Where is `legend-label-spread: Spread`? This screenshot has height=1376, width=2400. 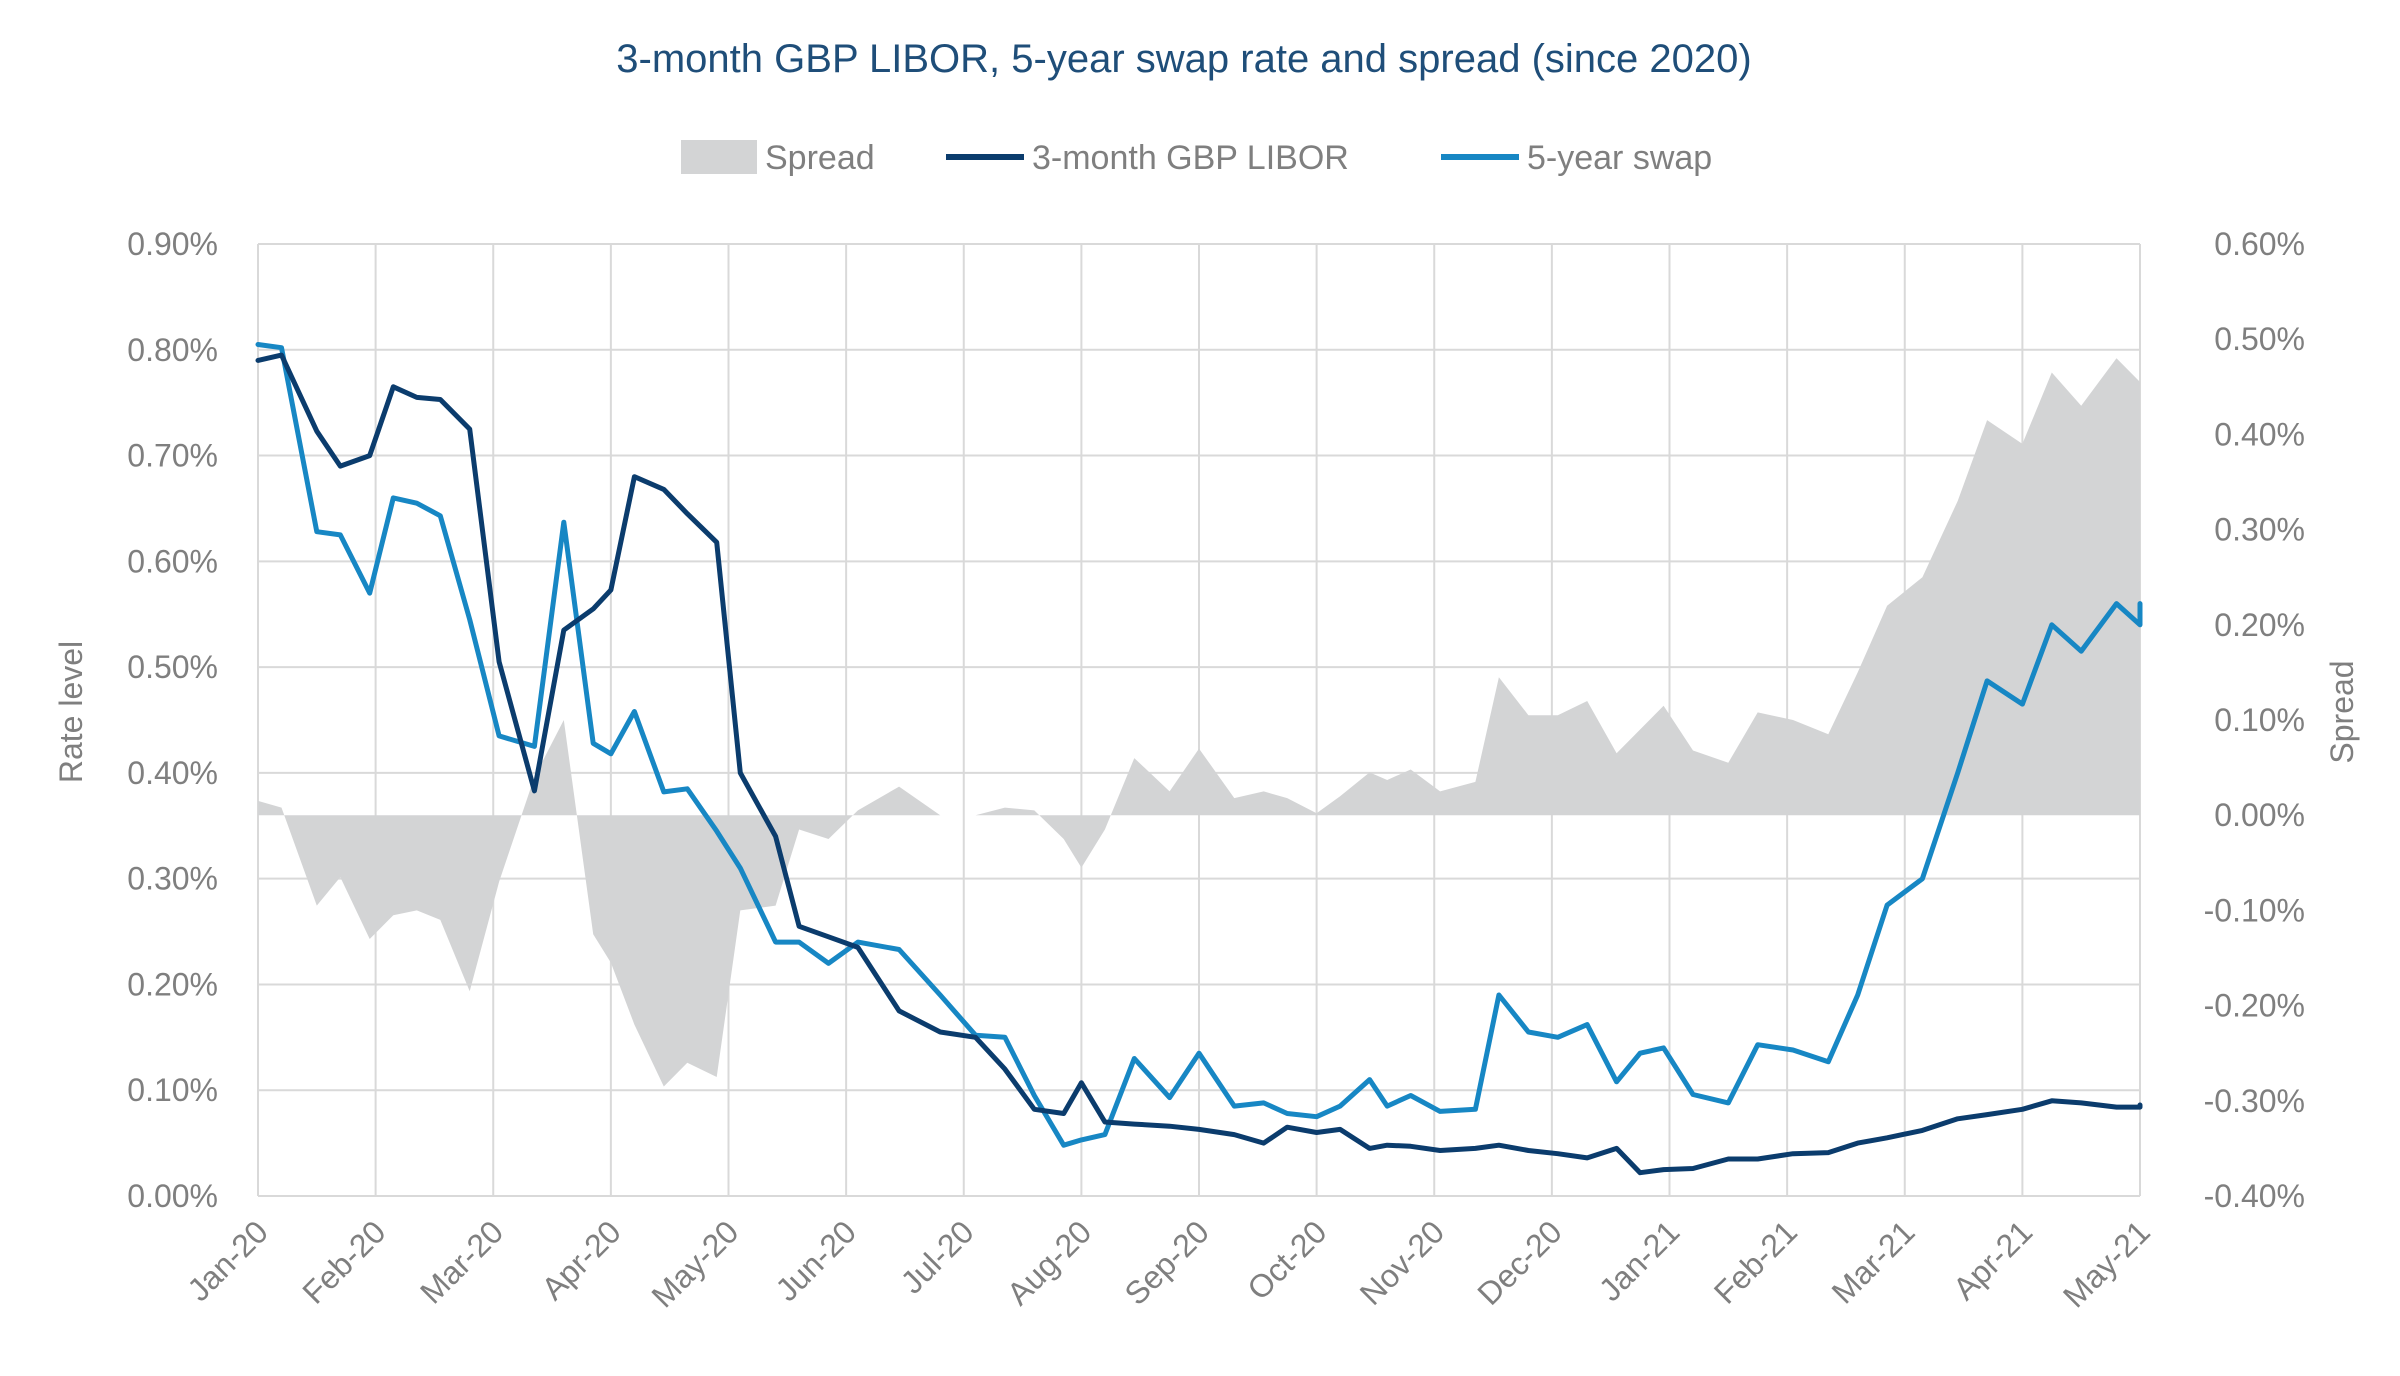
legend-label-spread: Spread is located at coordinates (820, 158).